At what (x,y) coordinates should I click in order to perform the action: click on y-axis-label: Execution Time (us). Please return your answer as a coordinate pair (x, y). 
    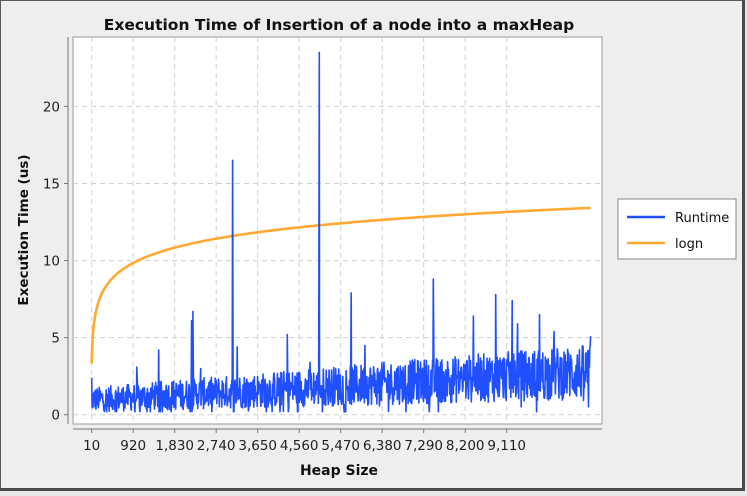
    Looking at the image, I should click on (24, 229).